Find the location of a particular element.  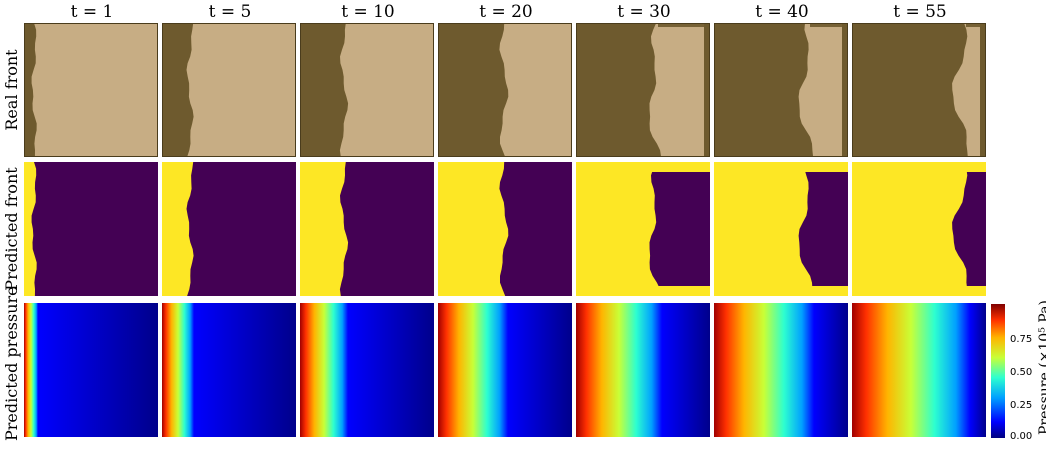

row-label-real-front: Real front is located at coordinates (11, 90).